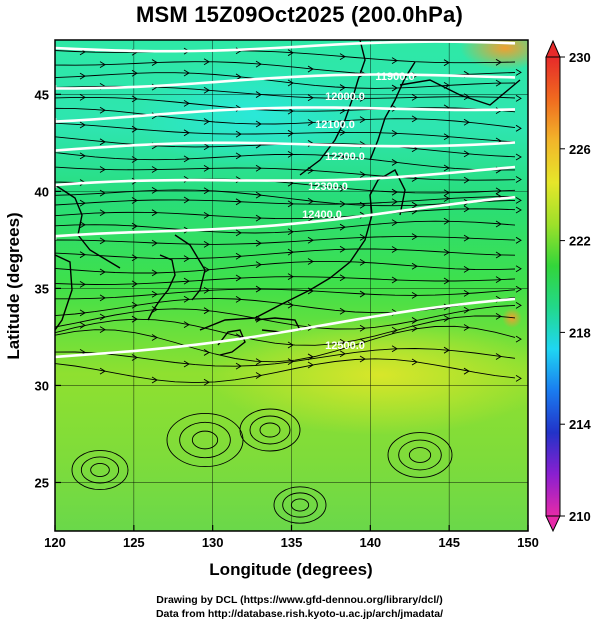 This screenshot has height=625, width=599. Describe the element at coordinates (291, 537) in the screenshot. I see `x-axis-ticks: 120 125 130 135 140 145 150` at that location.